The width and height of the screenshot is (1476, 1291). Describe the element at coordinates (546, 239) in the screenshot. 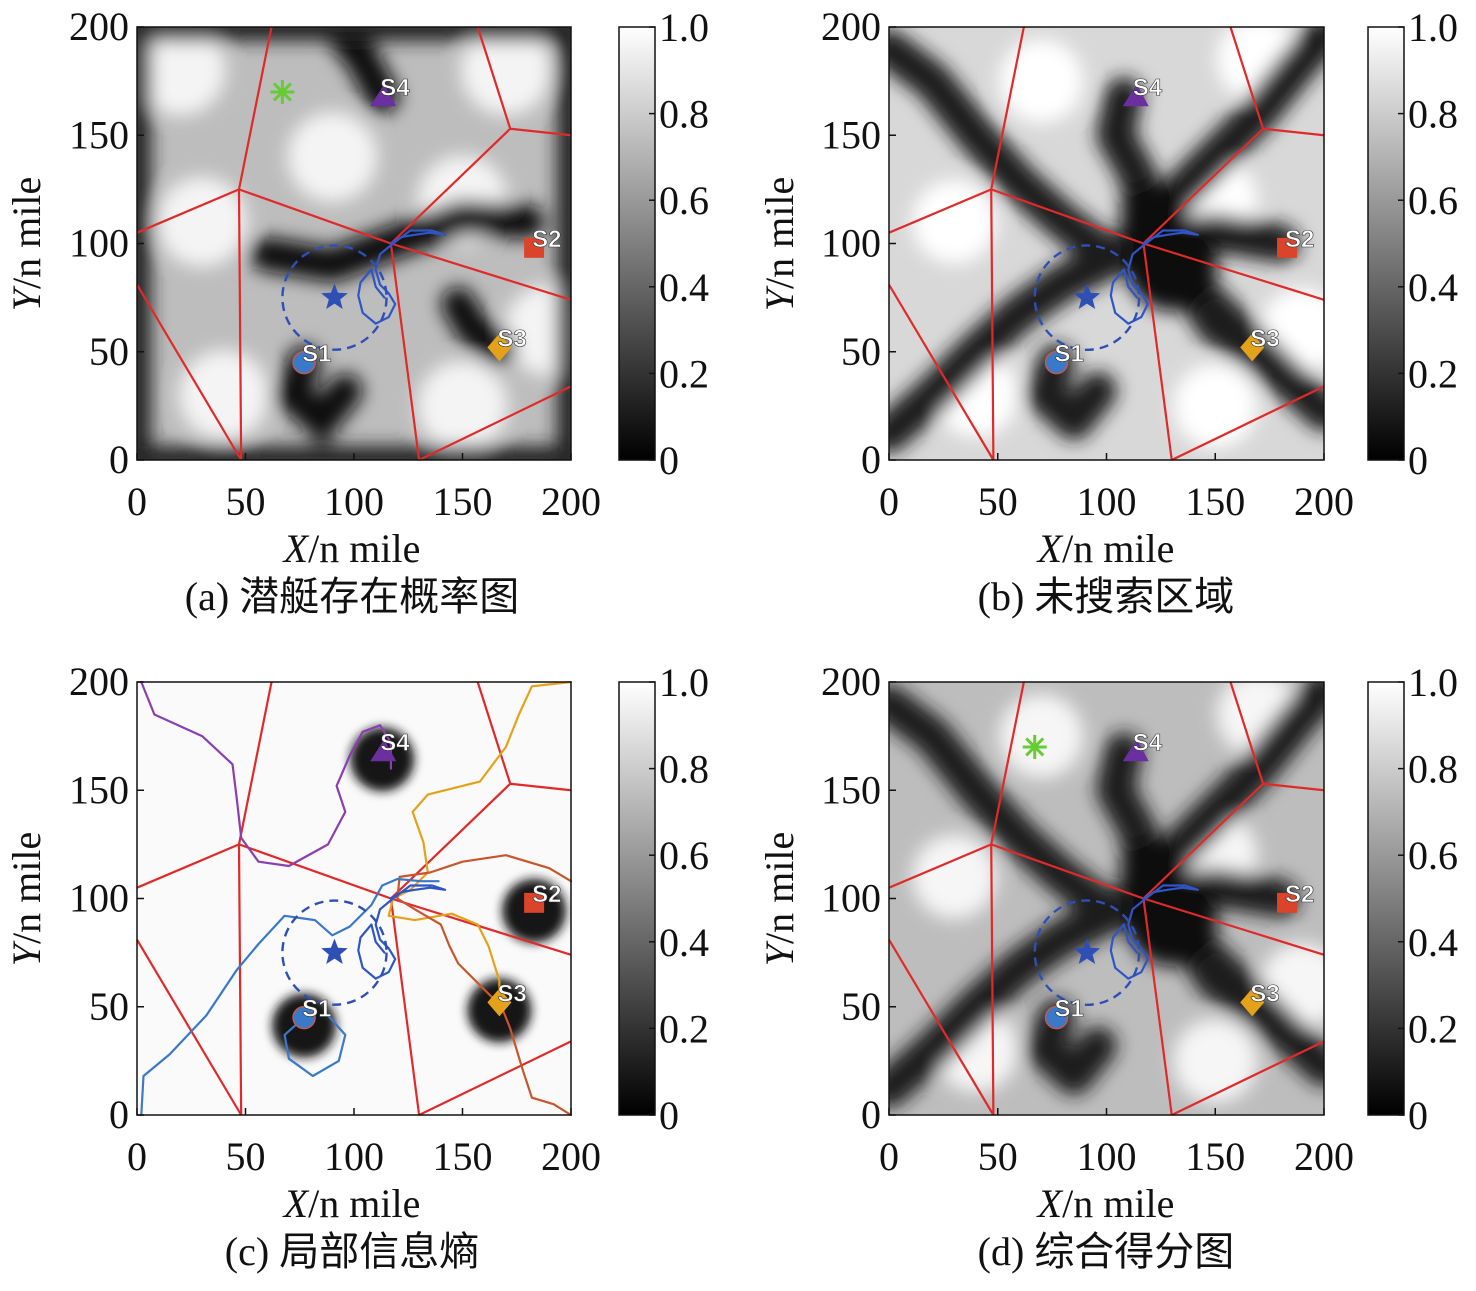

I see `unit-label: S2` at that location.